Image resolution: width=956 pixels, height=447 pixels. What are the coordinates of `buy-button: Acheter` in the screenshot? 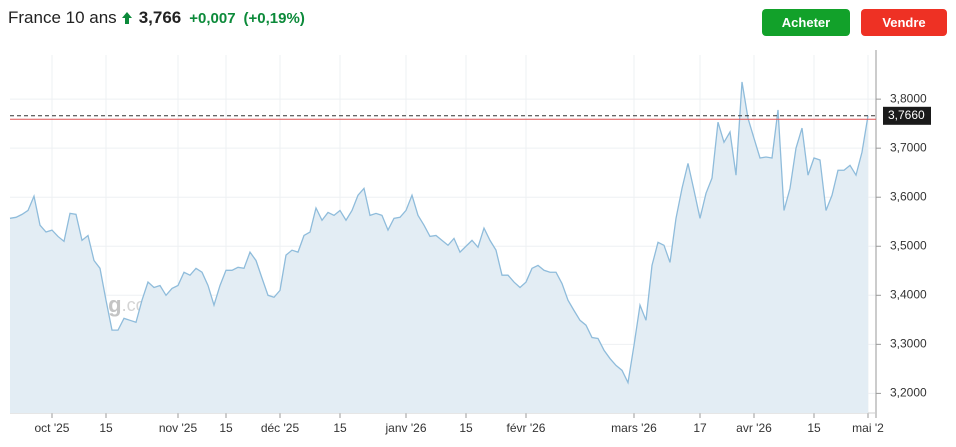 It's located at (806, 22).